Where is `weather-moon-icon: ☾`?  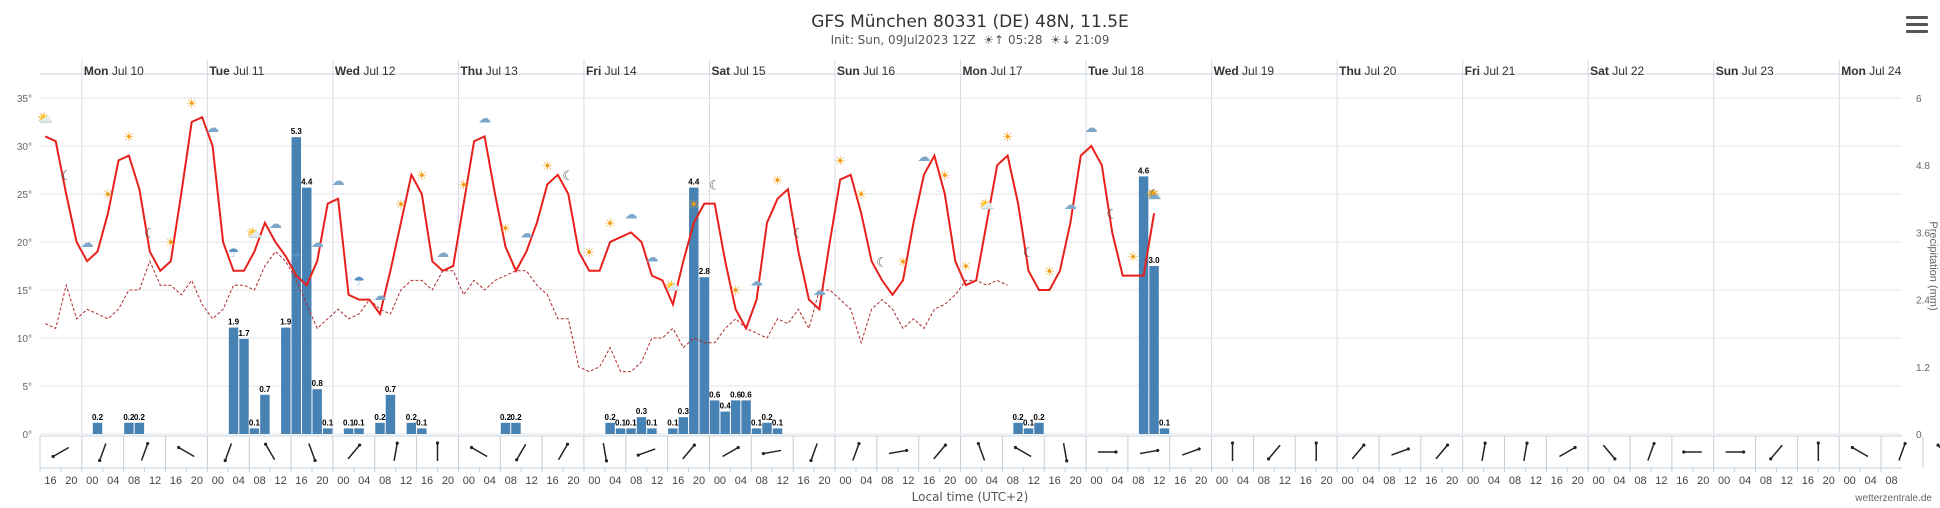 weather-moon-icon: ☾ is located at coordinates (799, 234).